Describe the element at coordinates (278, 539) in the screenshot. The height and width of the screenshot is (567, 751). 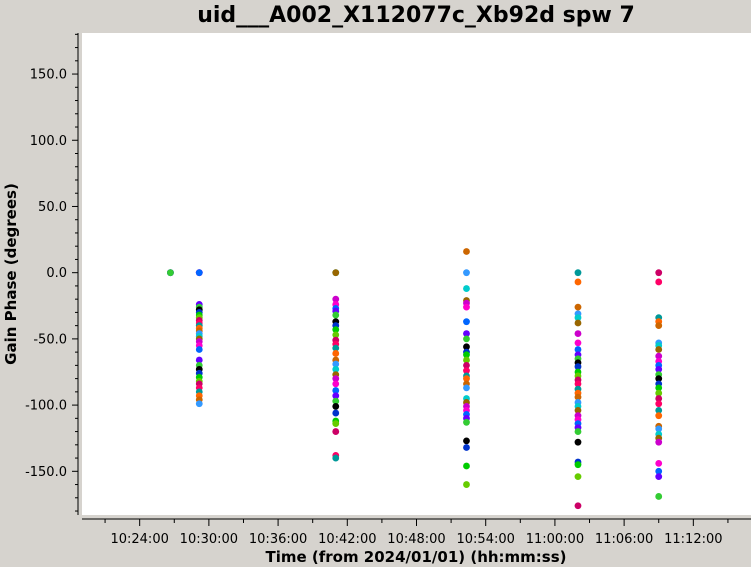
I see `x-tick-label: 10:36:00` at that location.